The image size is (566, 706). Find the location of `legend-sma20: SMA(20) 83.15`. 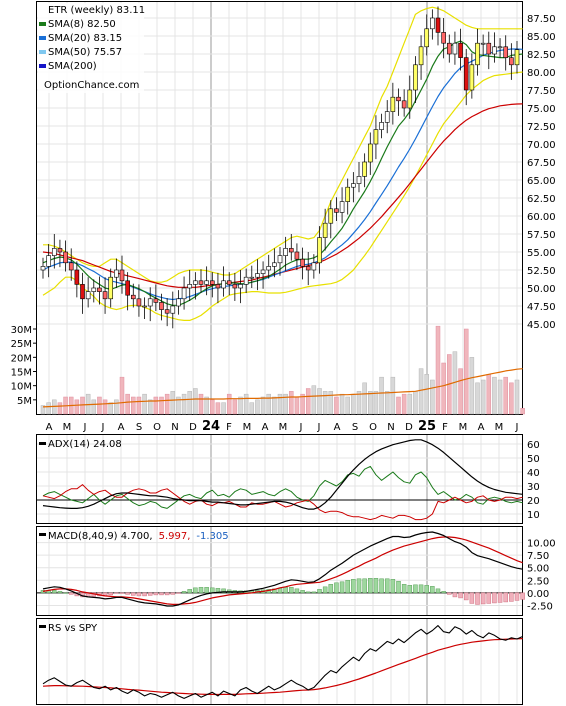

legend-sma20: SMA(20) 83.15 is located at coordinates (85, 38).